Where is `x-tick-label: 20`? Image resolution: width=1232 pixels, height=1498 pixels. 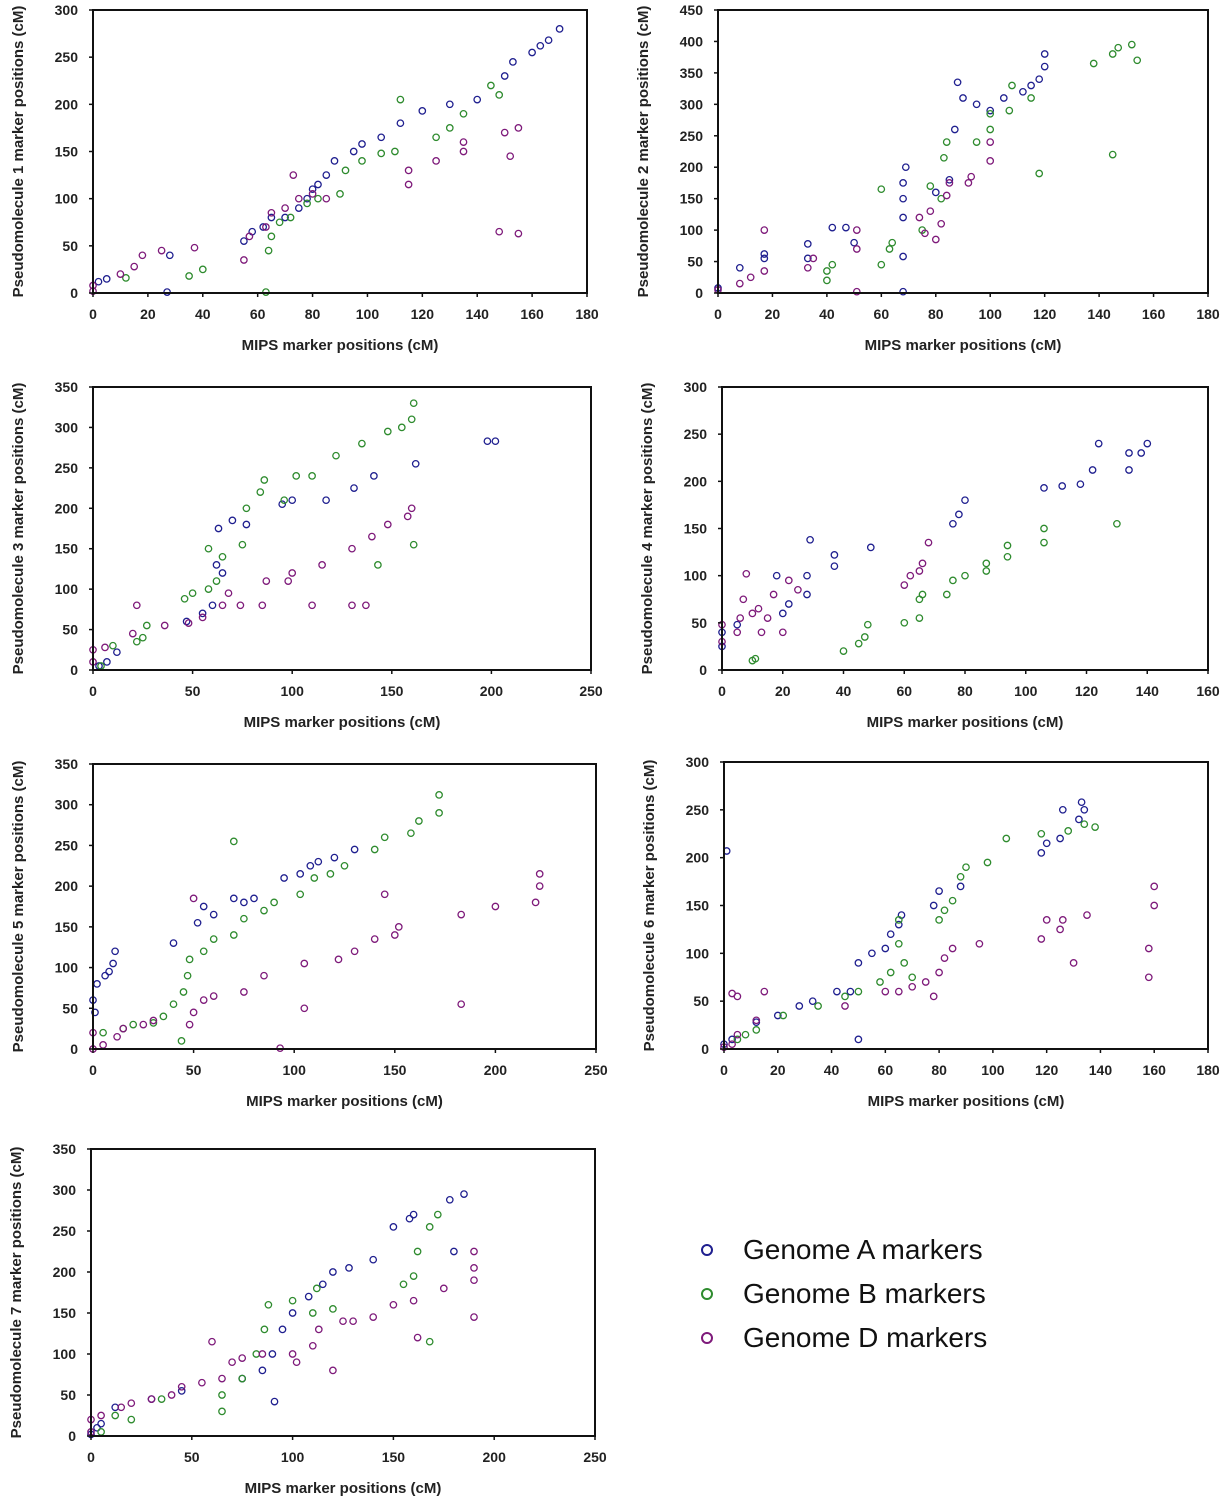
x-tick-label: 20 is located at coordinates (773, 314).